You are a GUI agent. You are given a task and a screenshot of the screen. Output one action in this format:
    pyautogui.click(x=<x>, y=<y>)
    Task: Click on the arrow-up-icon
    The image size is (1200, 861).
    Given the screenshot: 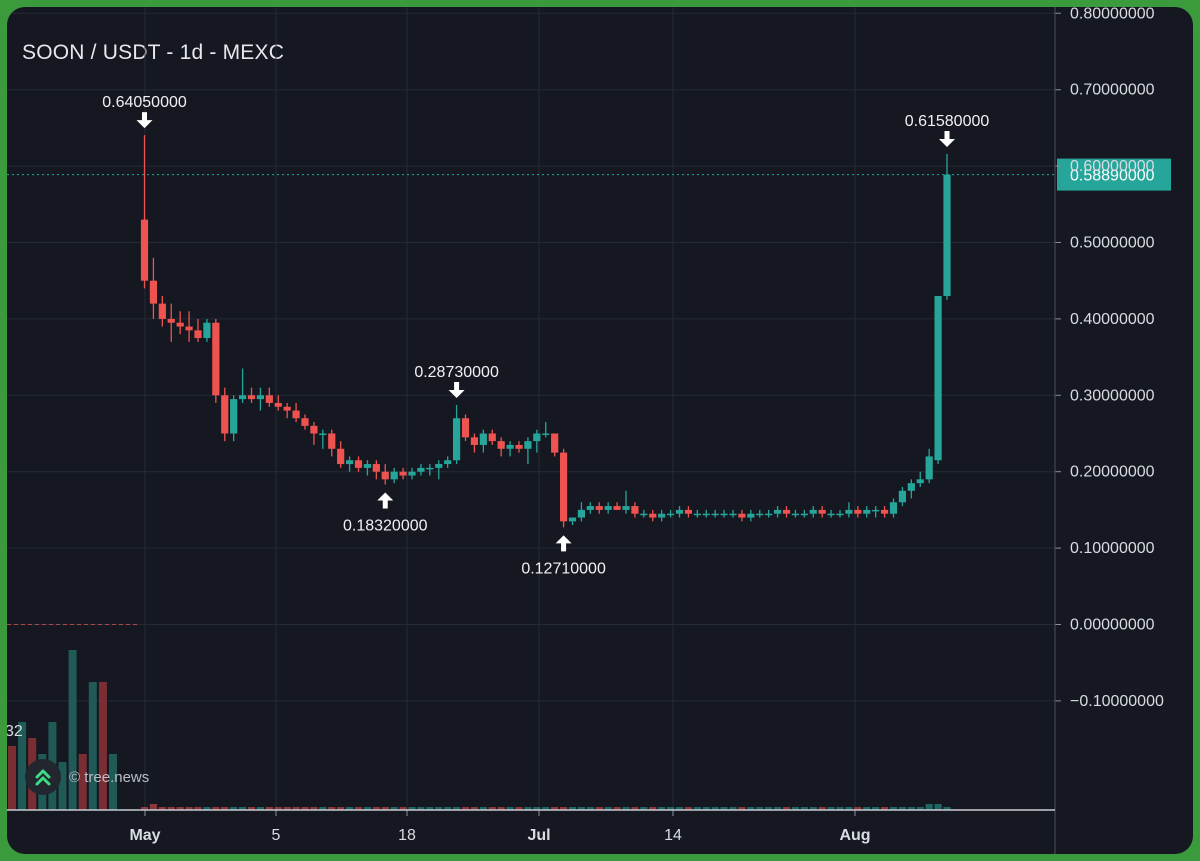 What is the action you would take?
    pyautogui.click(x=385, y=500)
    